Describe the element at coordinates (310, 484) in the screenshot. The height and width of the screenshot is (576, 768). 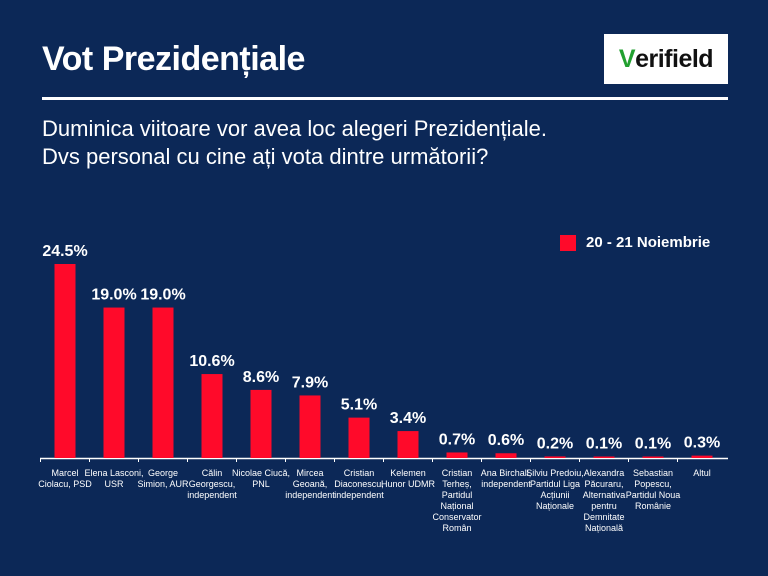
I see `category-label: Mircea Geoană, independent` at that location.